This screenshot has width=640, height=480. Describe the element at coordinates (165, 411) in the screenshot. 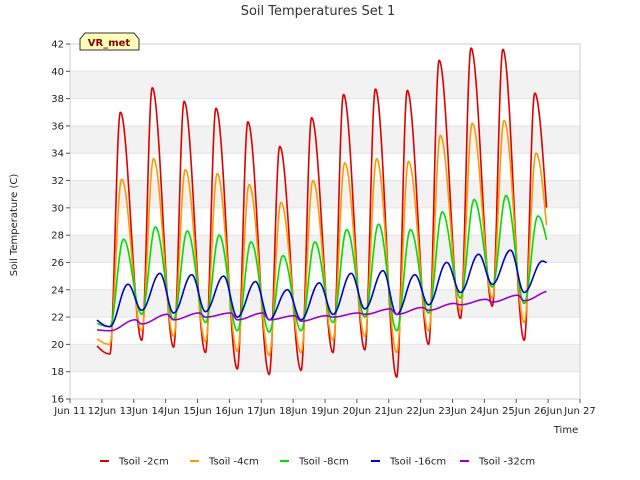

I see `x-tick-label: 14Jun` at that location.